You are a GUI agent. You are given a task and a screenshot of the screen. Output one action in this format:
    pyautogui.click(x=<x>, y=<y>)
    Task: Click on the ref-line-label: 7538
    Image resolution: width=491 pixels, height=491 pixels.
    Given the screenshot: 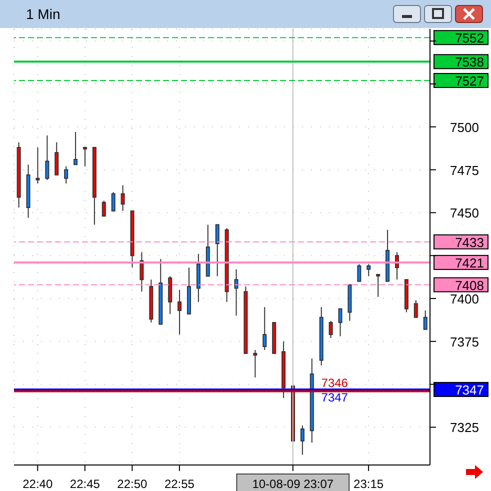 What is the action you would take?
    pyautogui.click(x=469, y=62)
    